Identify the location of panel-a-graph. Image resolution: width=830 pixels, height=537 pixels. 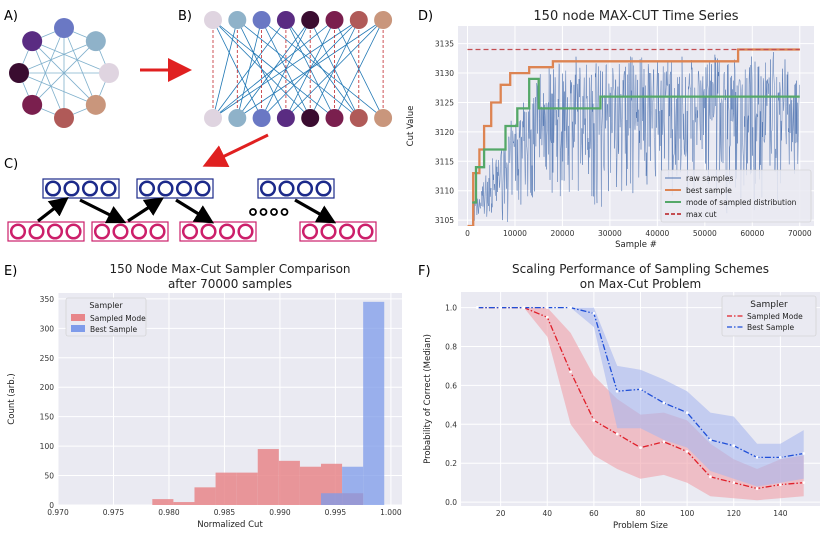
(64, 73).